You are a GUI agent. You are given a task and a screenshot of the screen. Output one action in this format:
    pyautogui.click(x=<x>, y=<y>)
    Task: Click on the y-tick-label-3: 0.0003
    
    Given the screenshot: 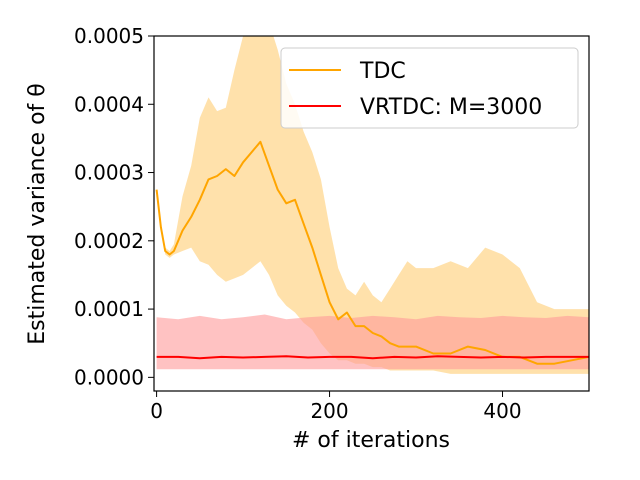 What is the action you would take?
    pyautogui.click(x=109, y=173)
    